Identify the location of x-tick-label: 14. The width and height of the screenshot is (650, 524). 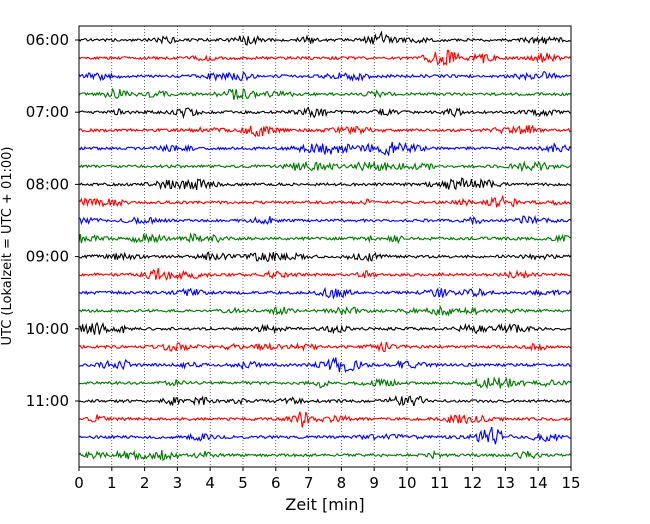
(538, 483).